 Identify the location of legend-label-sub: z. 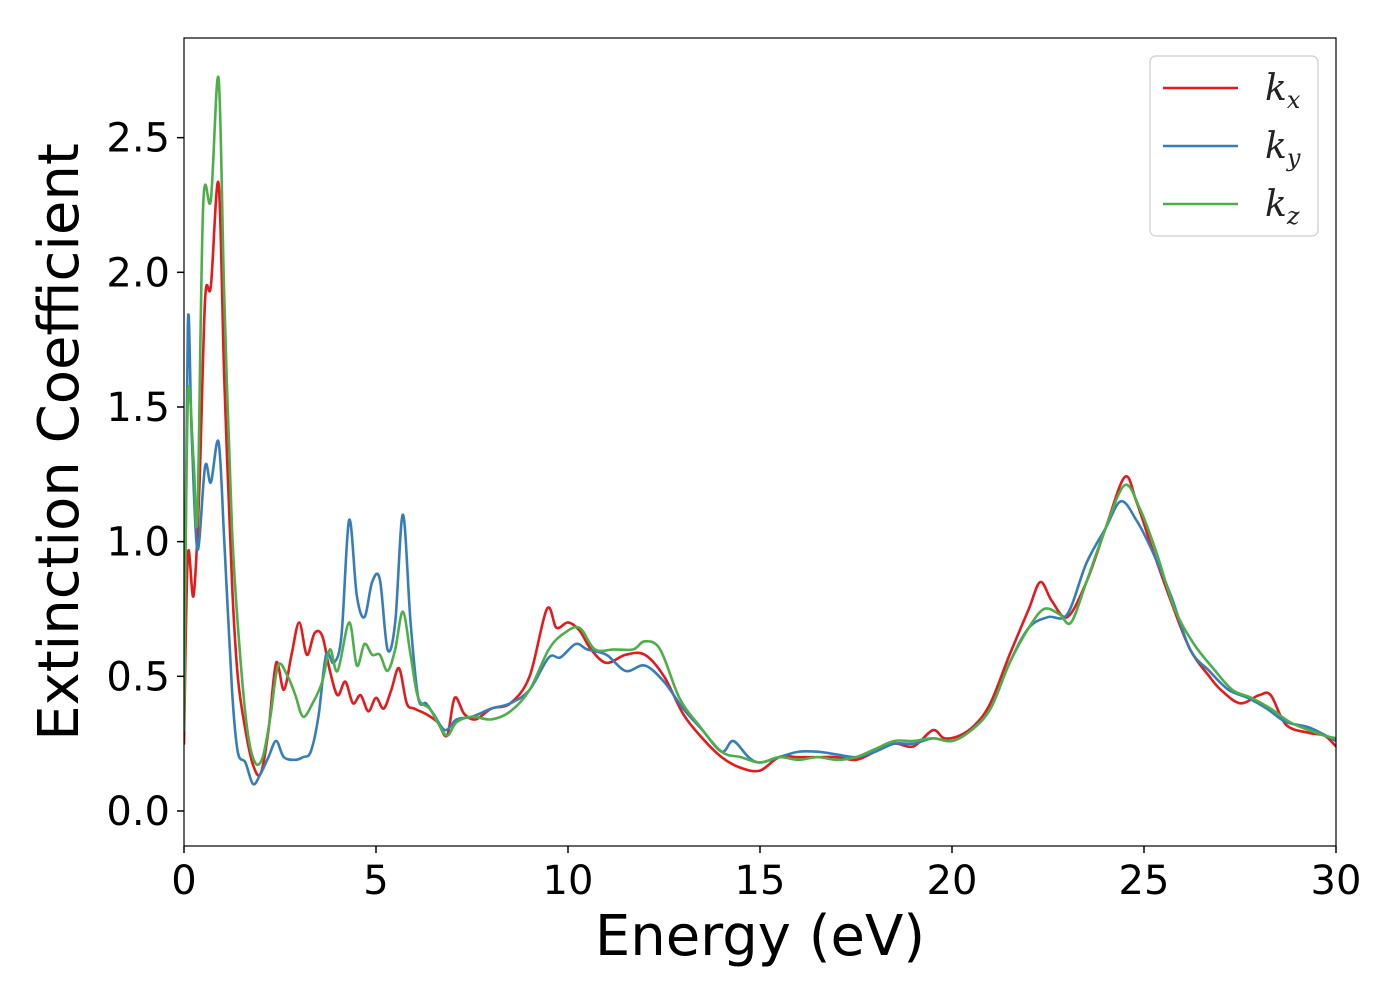
(1293, 216).